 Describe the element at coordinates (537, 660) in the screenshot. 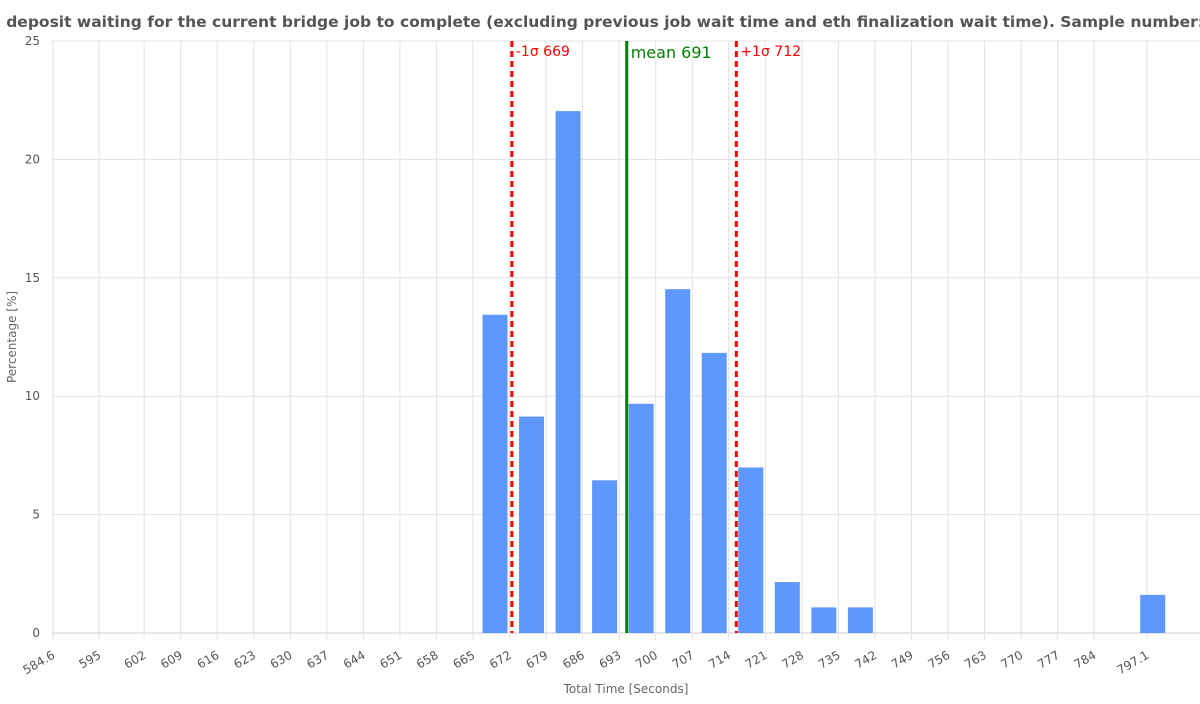

I see `x-tick-label: 679` at that location.